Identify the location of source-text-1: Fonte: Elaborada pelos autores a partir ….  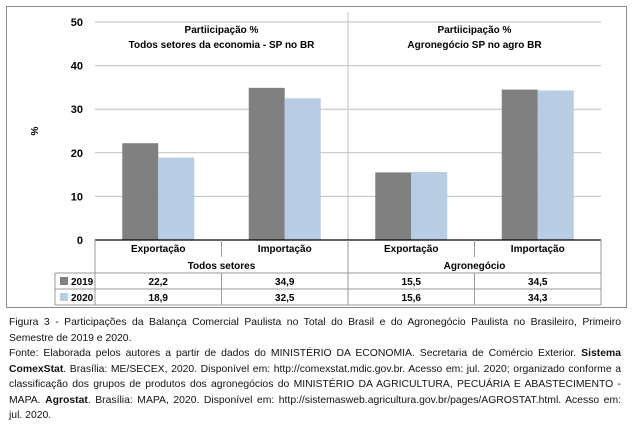
(295, 353).